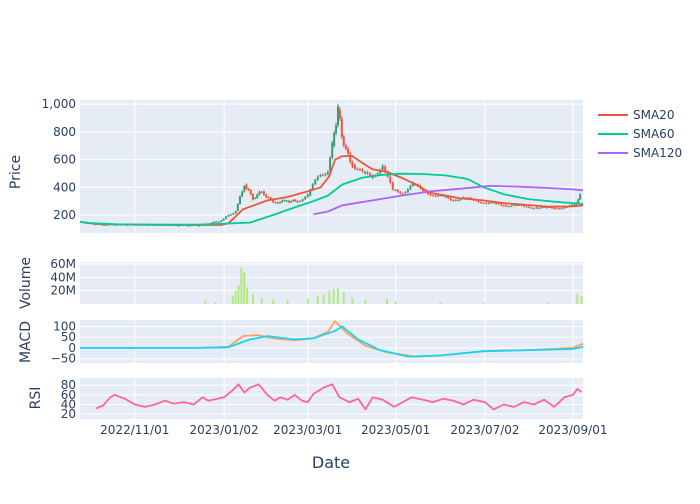 Image resolution: width=700 pixels, height=504 pixels. Describe the element at coordinates (64, 326) in the screenshot. I see `y-tick-label-macd: 100` at that location.